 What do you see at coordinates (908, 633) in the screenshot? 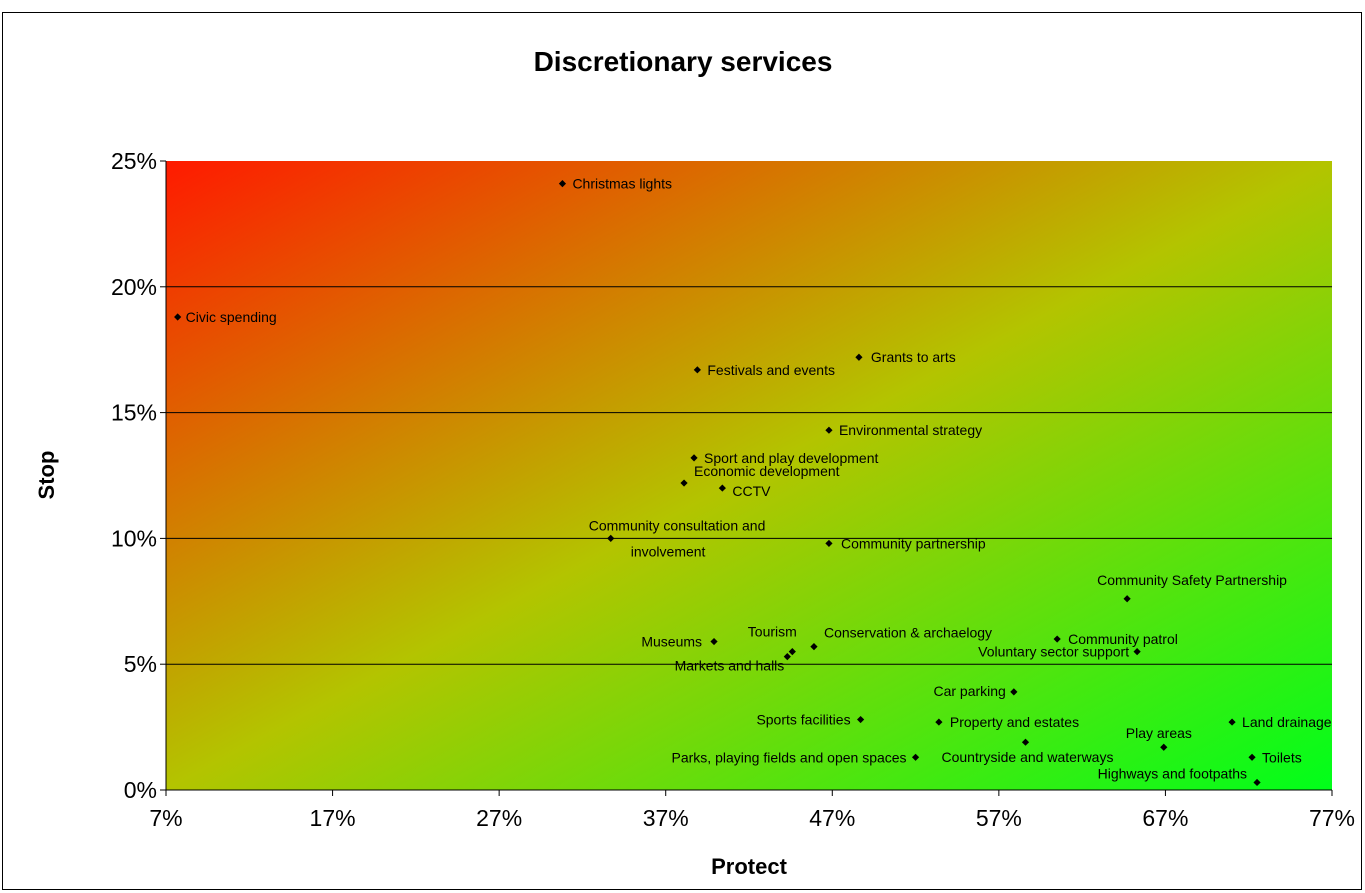
I see `point-label: Conservation & archaelogy` at bounding box center [908, 633].